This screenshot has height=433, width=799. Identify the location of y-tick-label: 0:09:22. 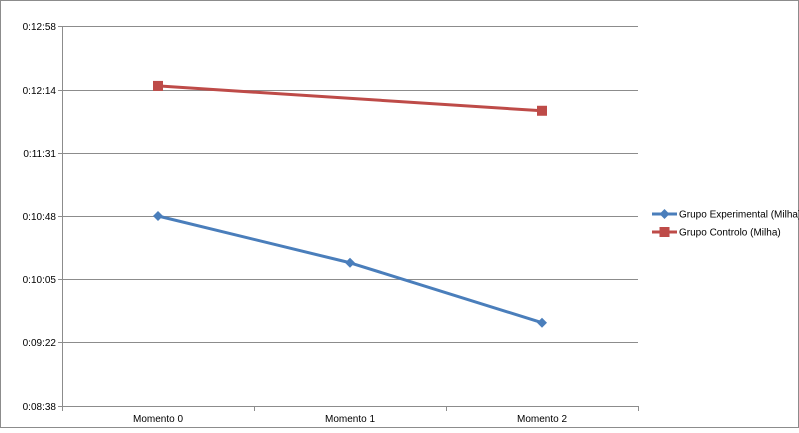
(40, 343).